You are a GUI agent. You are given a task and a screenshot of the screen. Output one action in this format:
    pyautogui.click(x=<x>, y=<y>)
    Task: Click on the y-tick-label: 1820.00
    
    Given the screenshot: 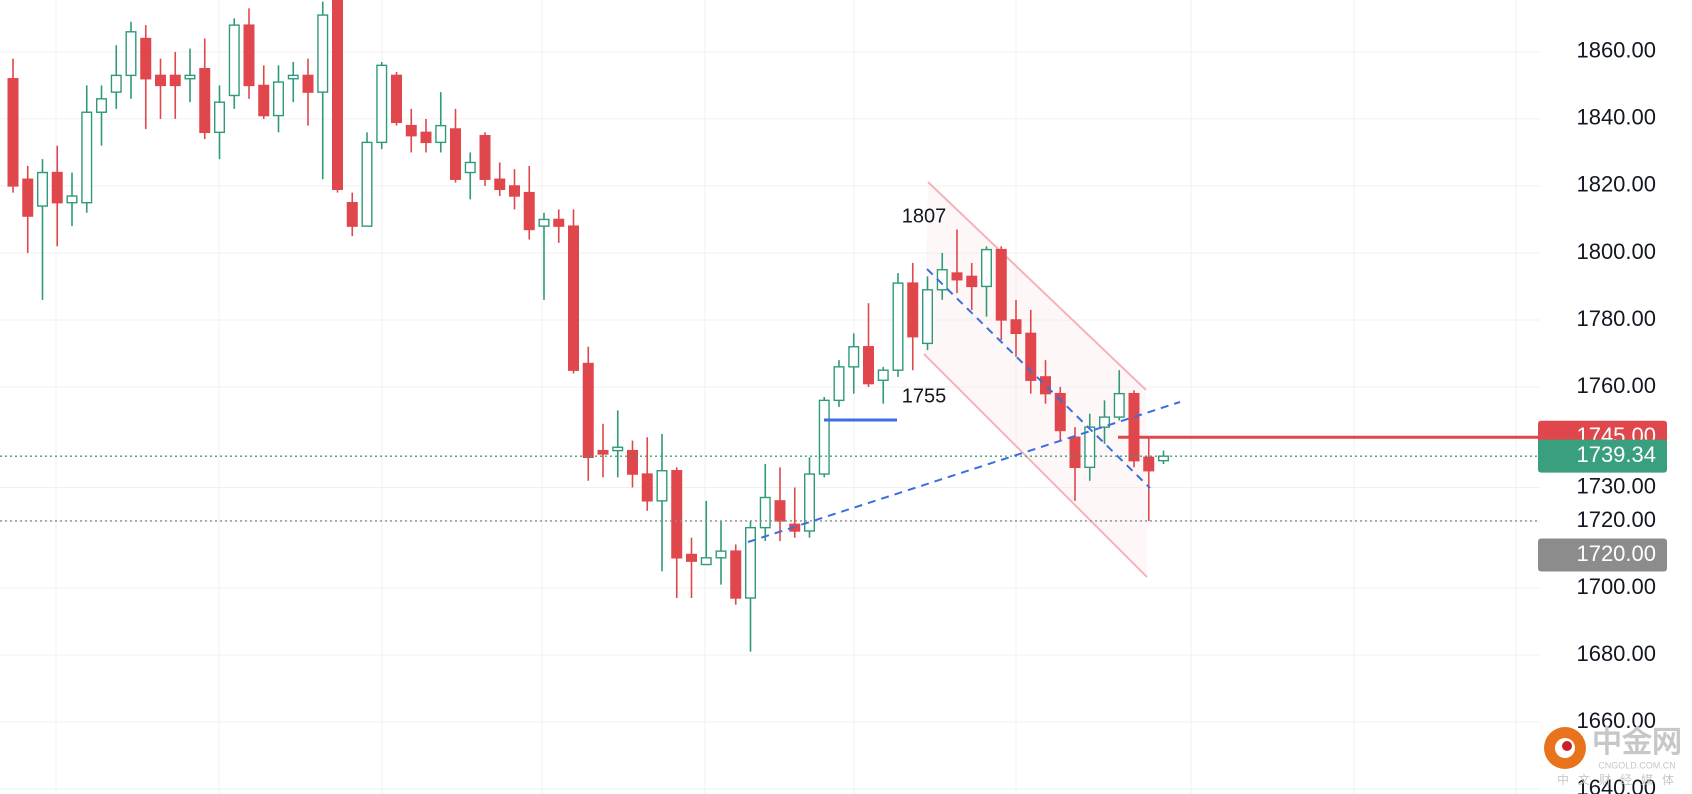 What is the action you would take?
    pyautogui.click(x=1616, y=184)
    